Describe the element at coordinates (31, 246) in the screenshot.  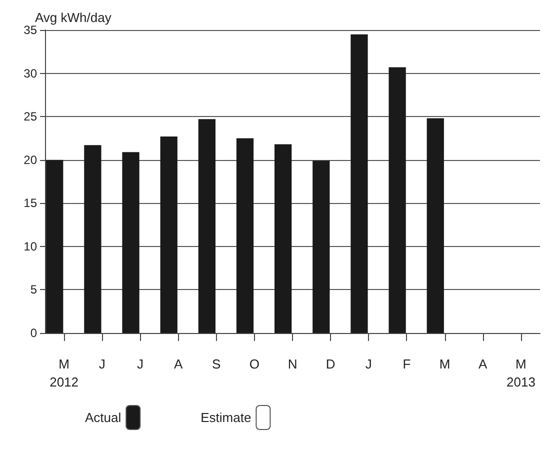
I see `y-tick-label: 10` at that location.